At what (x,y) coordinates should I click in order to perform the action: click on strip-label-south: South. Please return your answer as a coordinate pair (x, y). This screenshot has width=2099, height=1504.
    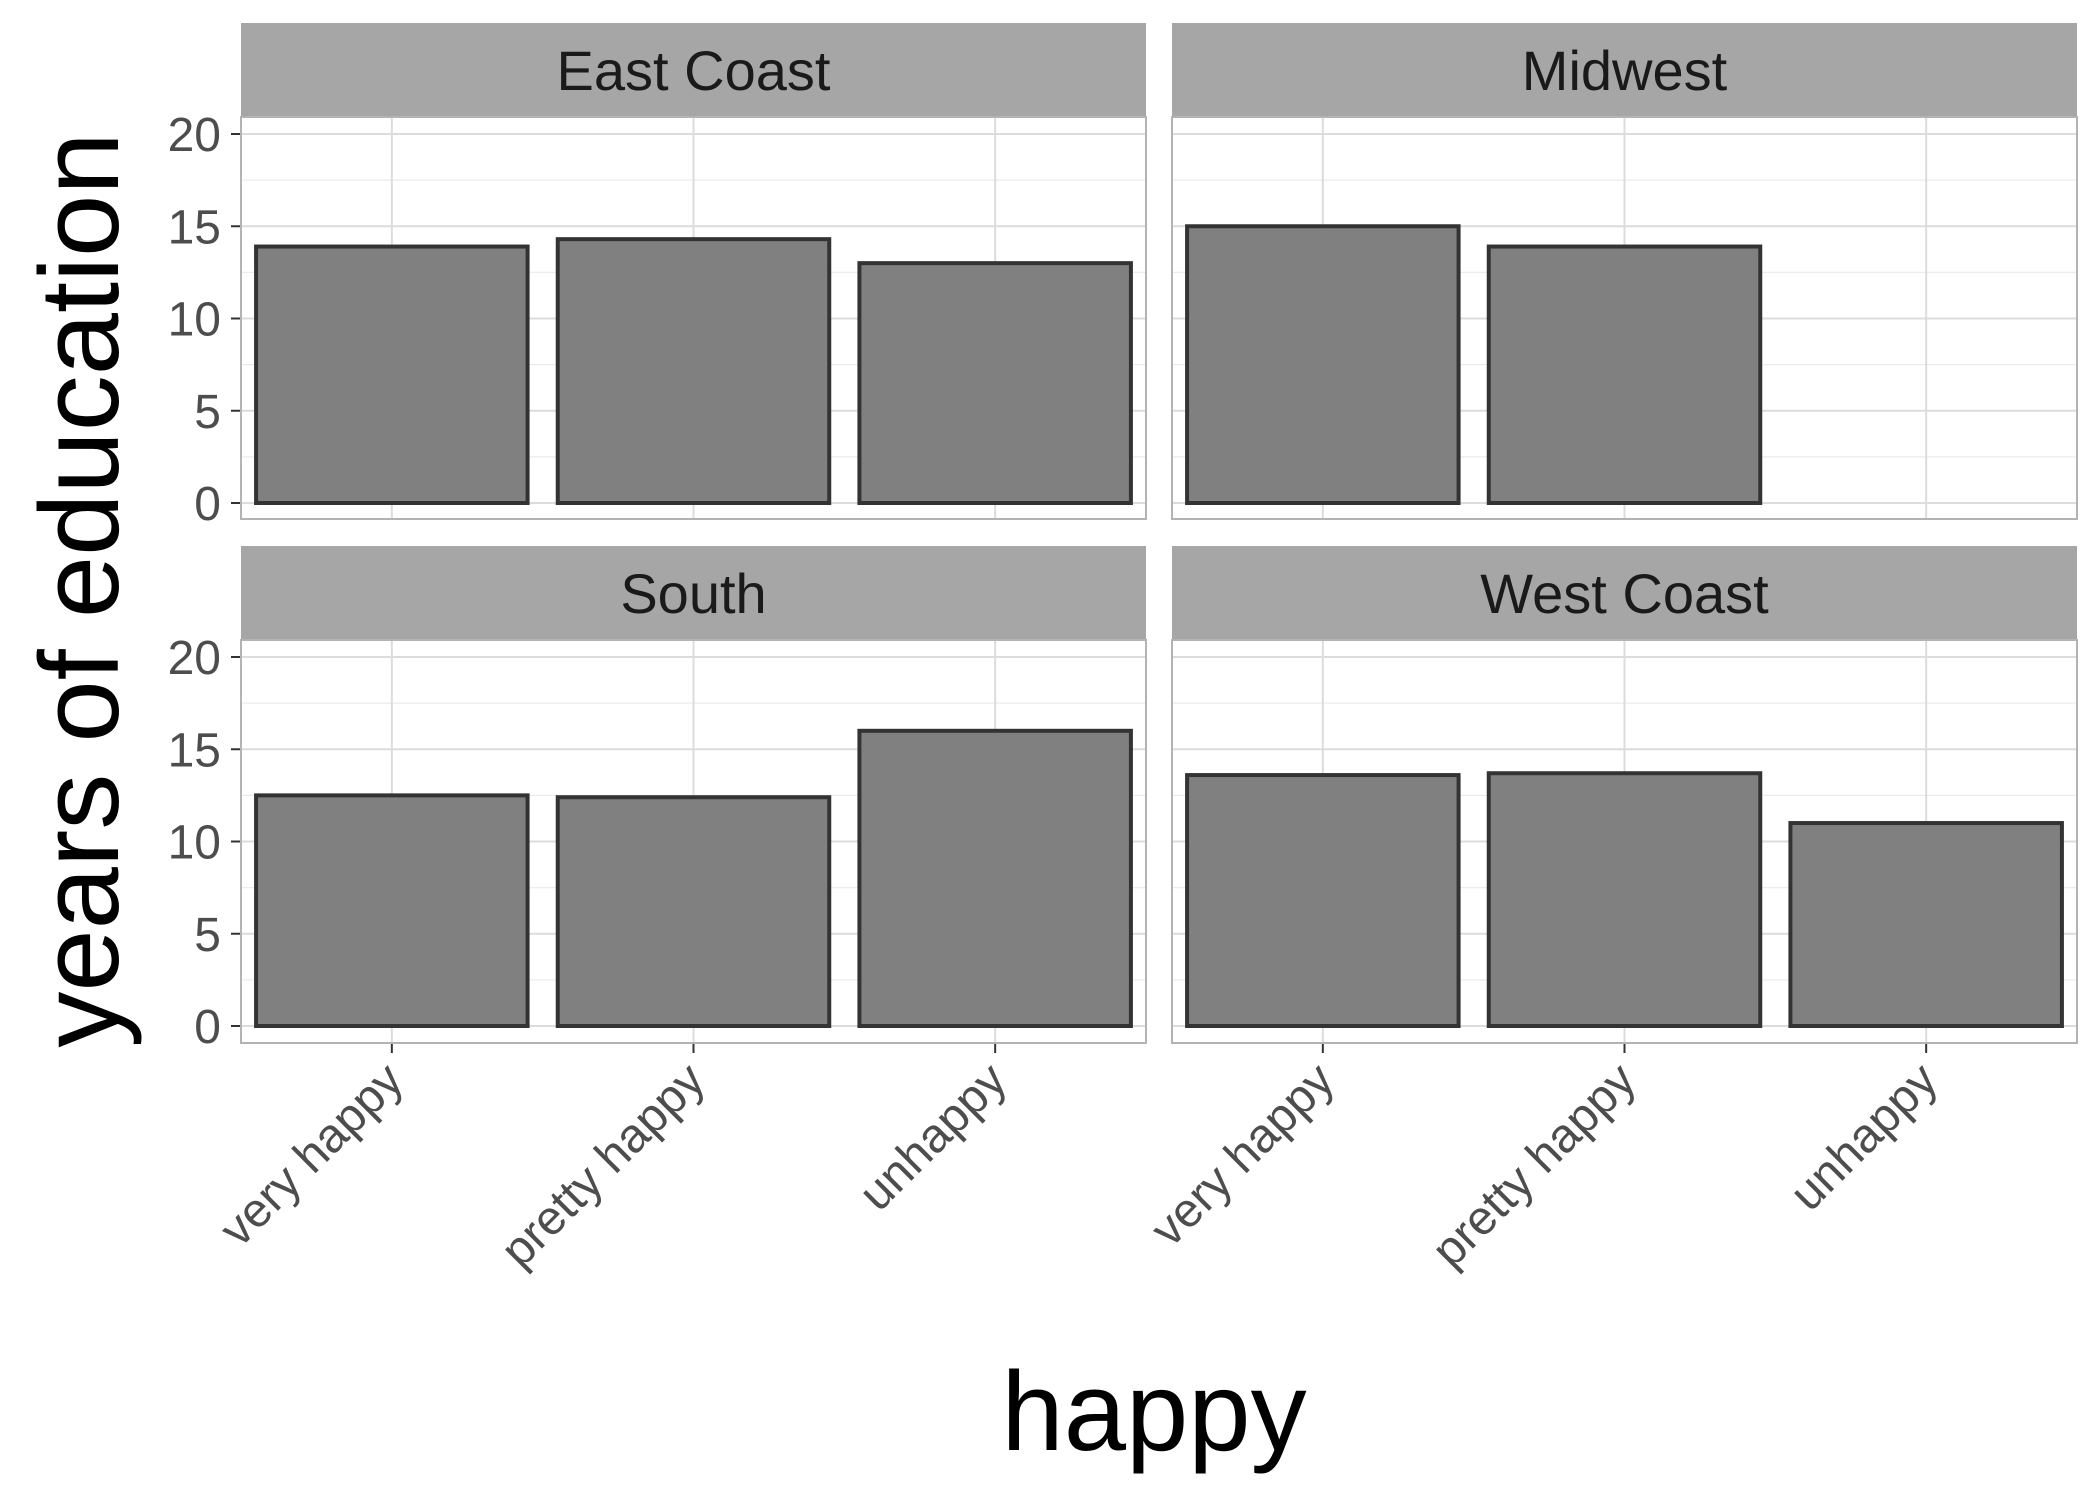
    Looking at the image, I should click on (693, 593).